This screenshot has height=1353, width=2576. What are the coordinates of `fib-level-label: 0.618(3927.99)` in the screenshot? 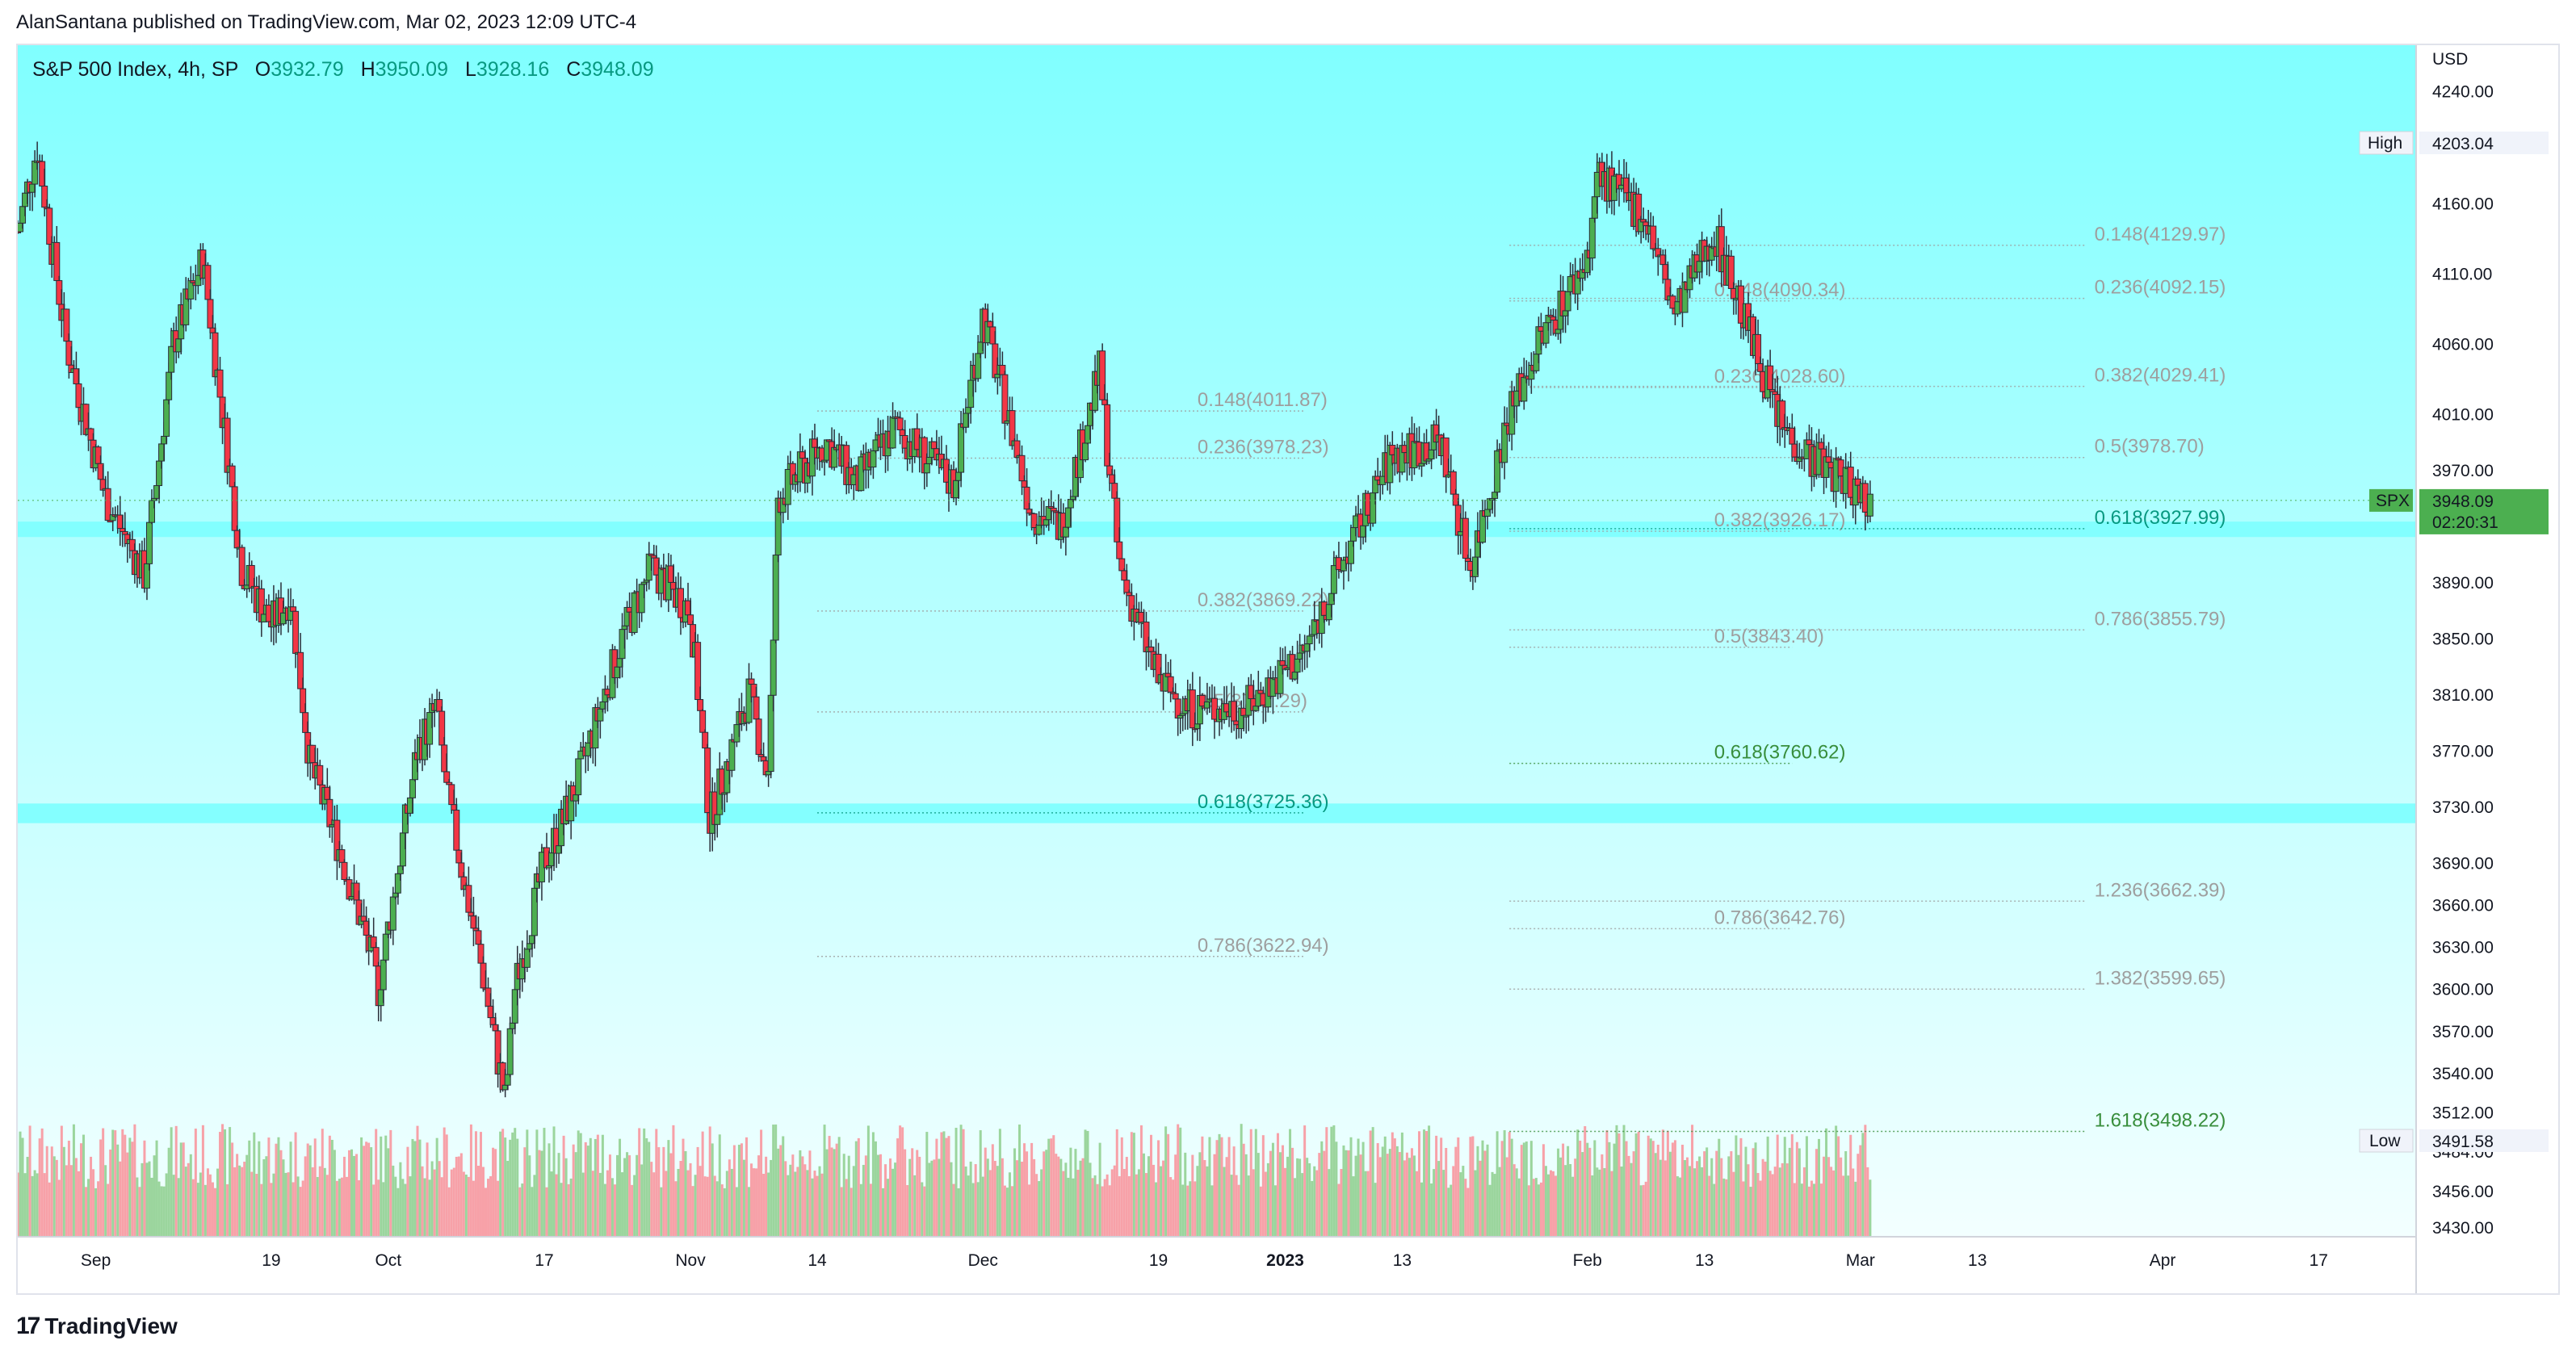 It's located at (2160, 518).